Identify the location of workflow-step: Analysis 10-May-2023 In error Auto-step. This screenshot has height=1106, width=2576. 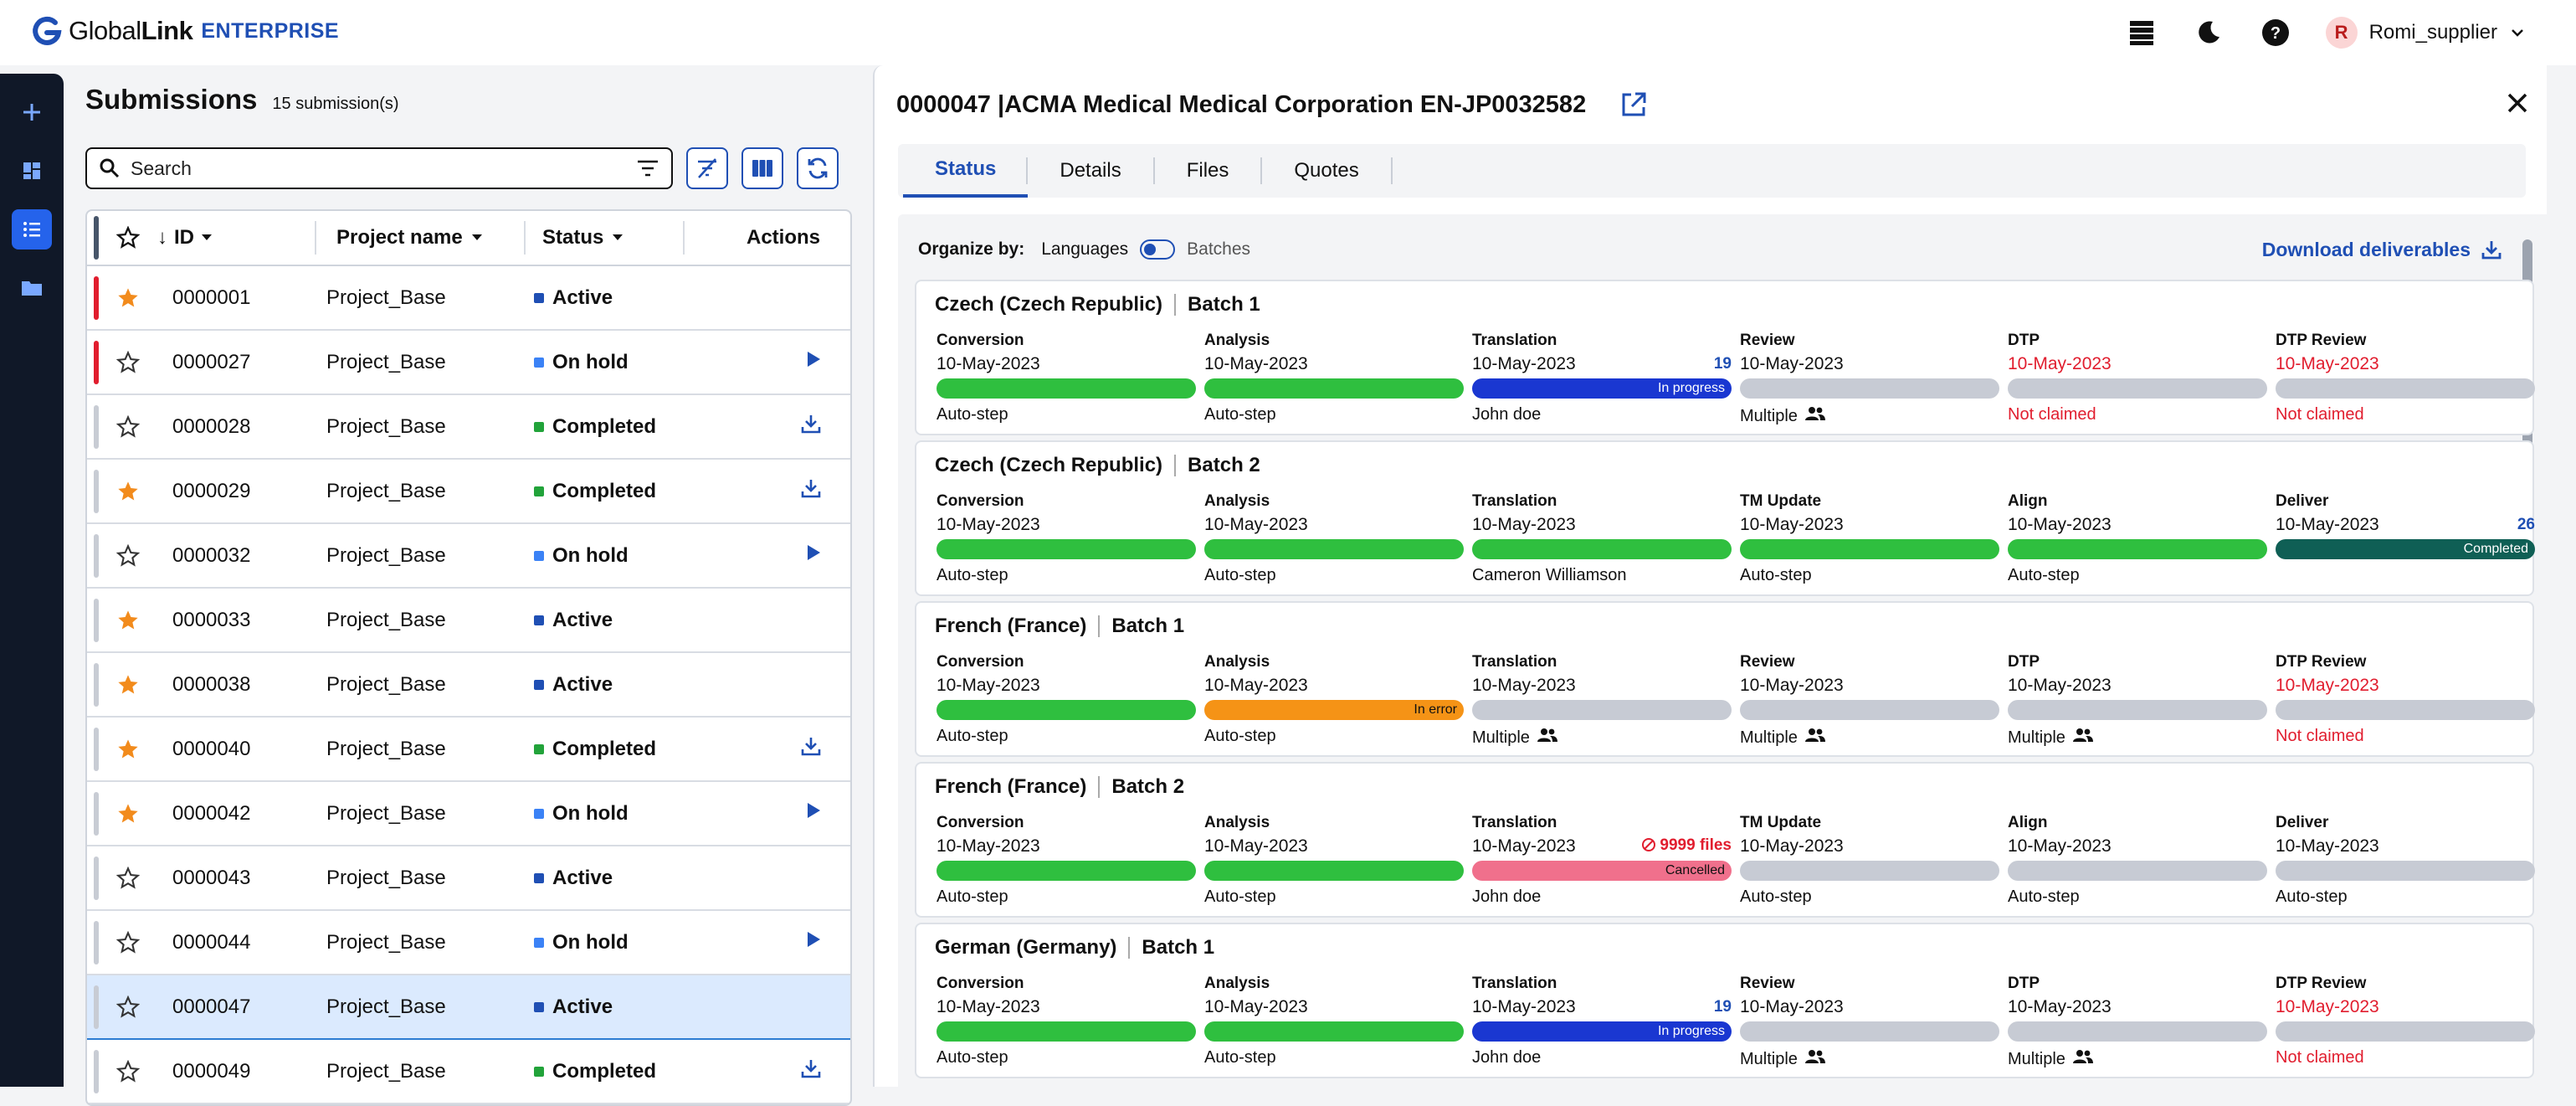
(1334, 699).